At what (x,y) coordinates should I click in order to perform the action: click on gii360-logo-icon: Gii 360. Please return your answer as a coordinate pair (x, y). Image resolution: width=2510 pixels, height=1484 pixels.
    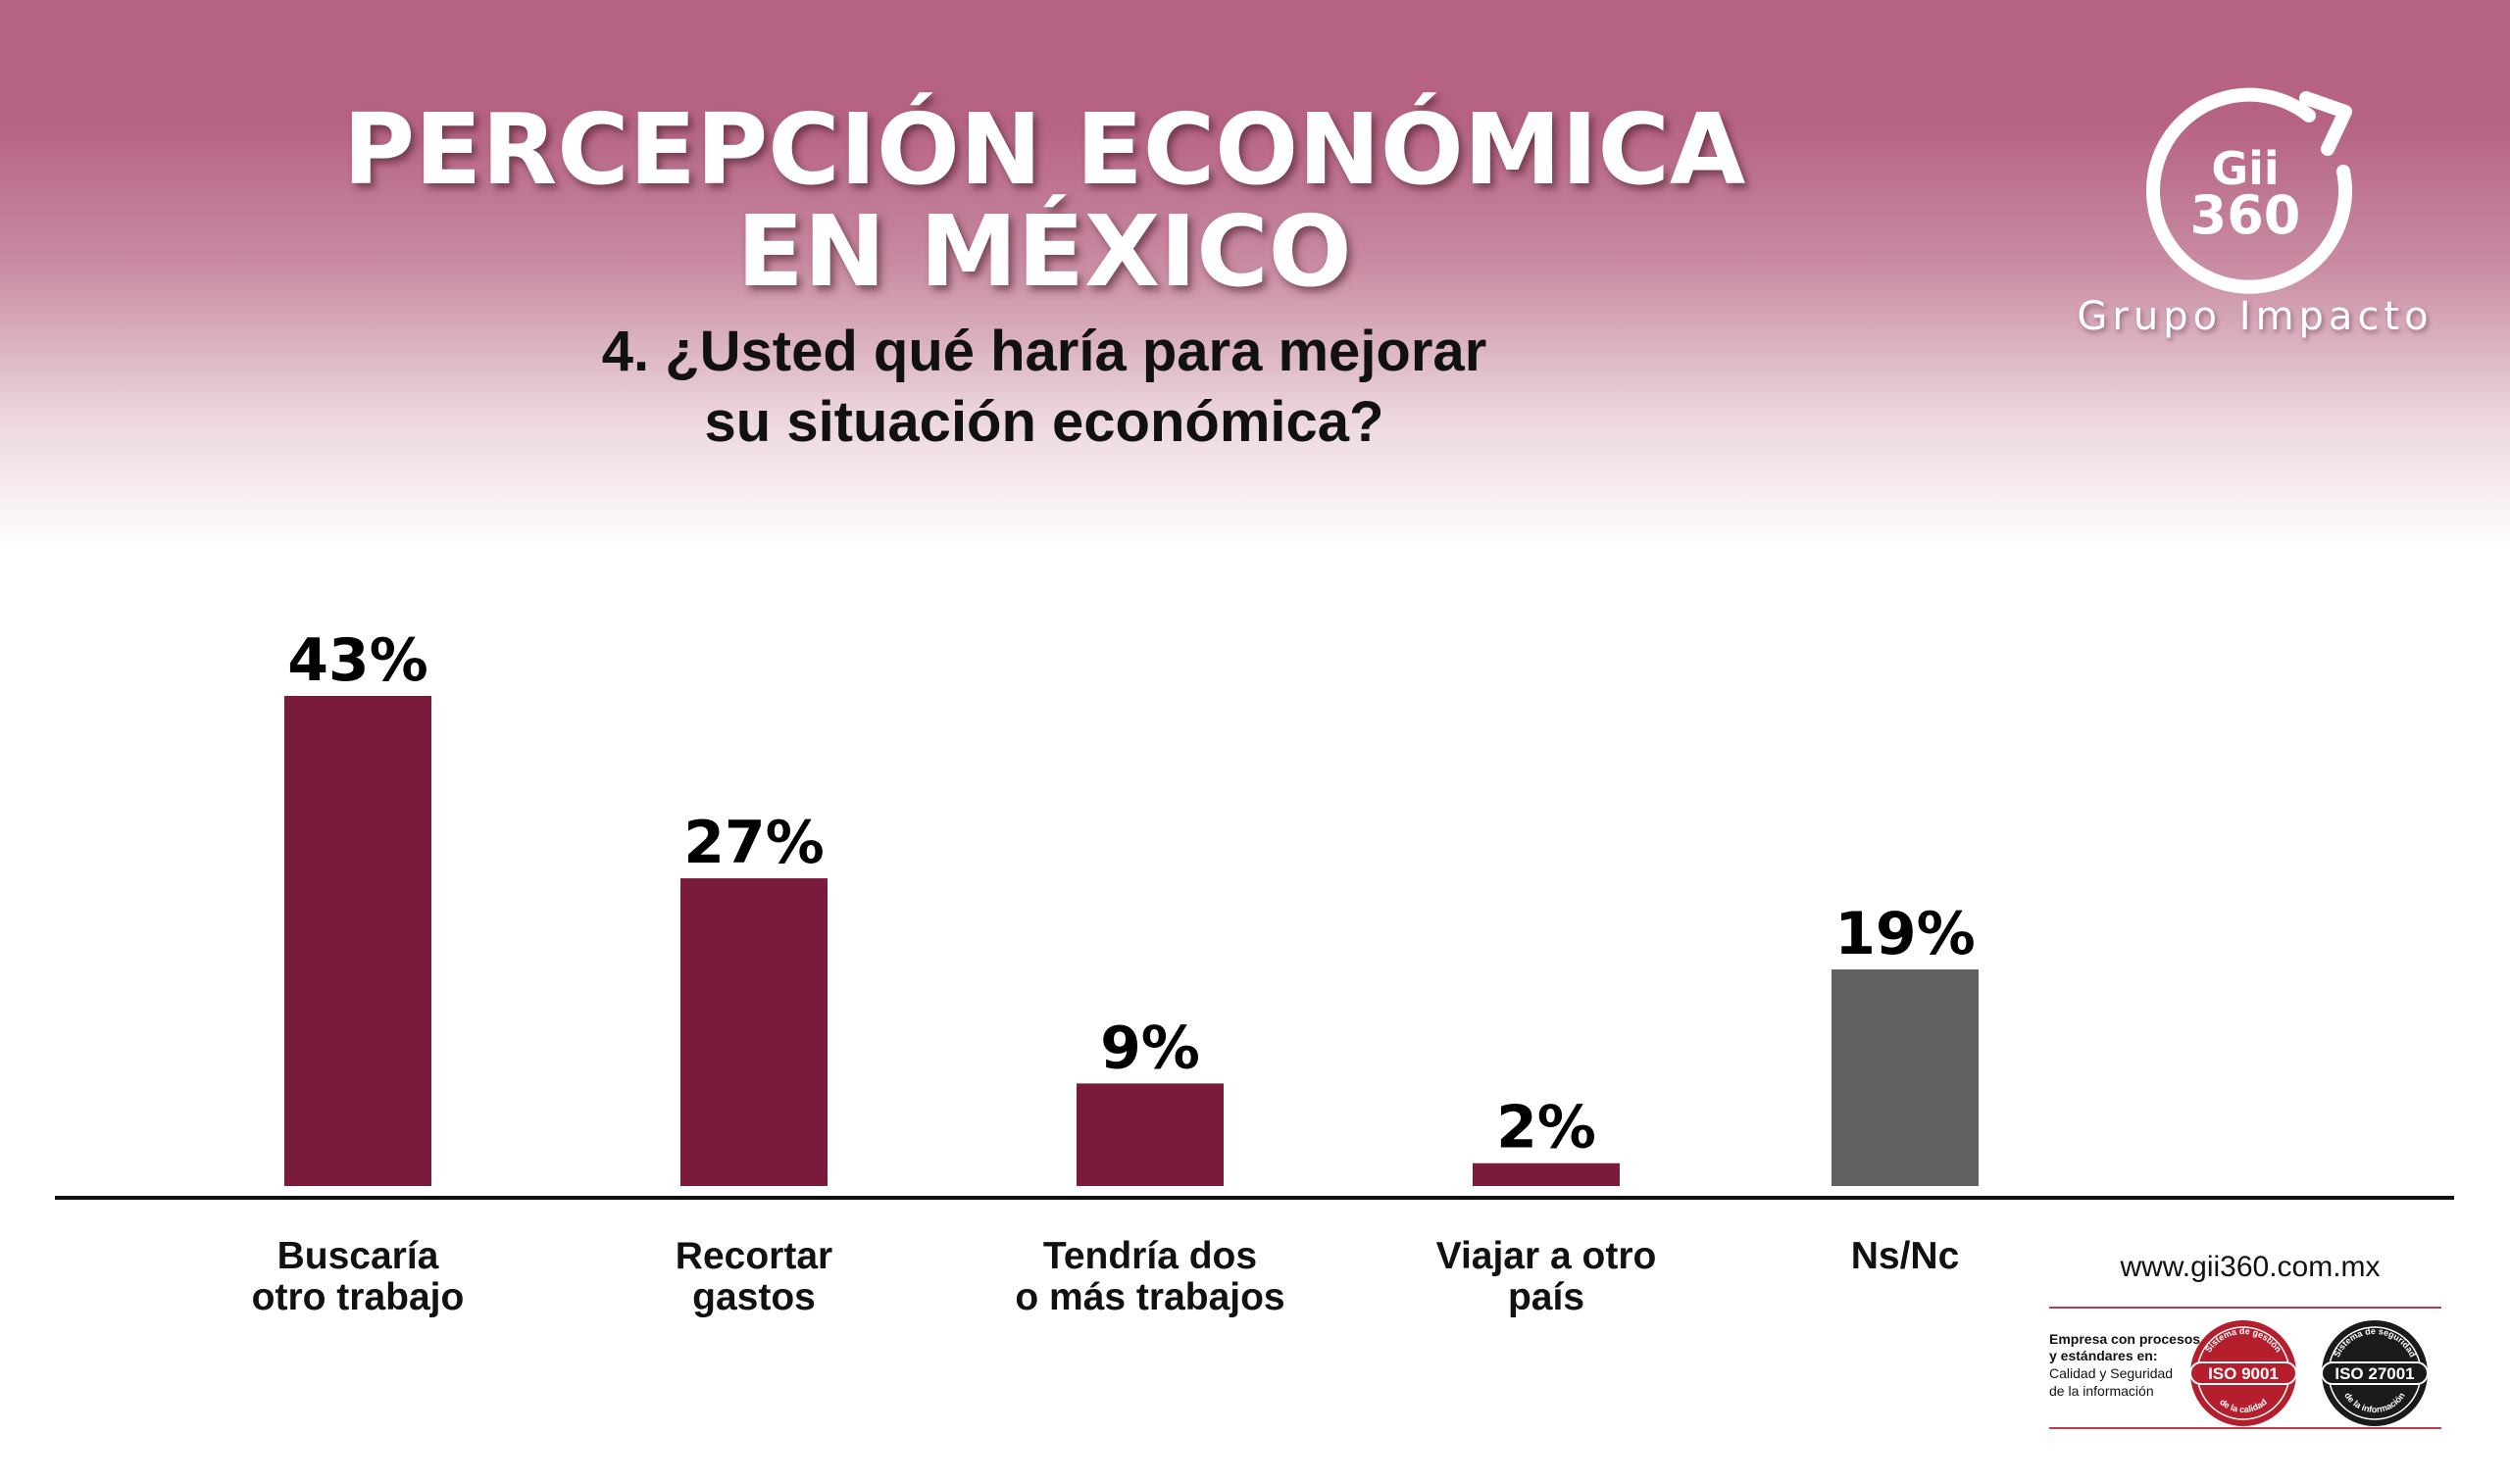
    Looking at the image, I should click on (2249, 191).